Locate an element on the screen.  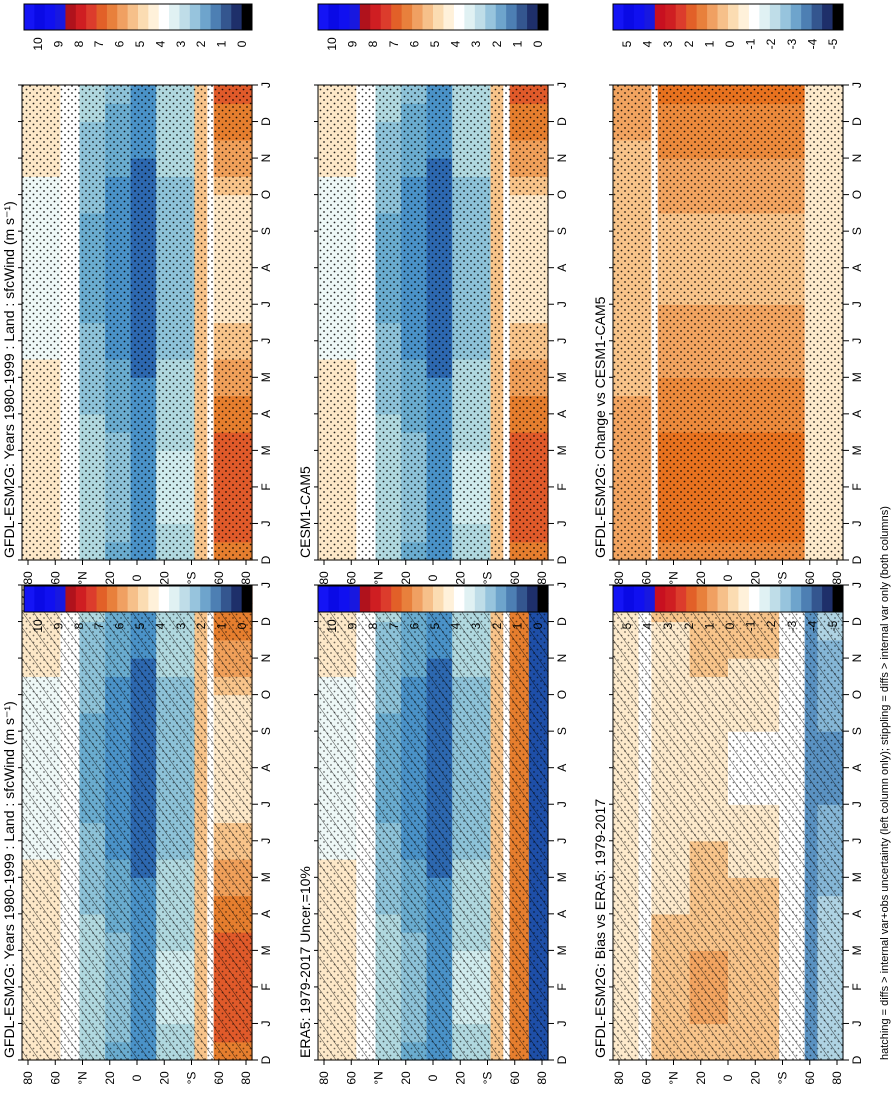
colorbar-tick-label: -4 is located at coordinates (812, 625).